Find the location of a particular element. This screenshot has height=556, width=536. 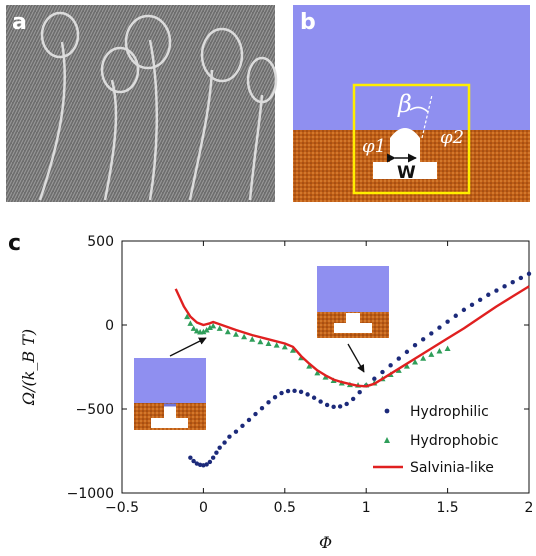

legend-hydrophilic-label: Hydrophilic is located at coordinates (449, 412).